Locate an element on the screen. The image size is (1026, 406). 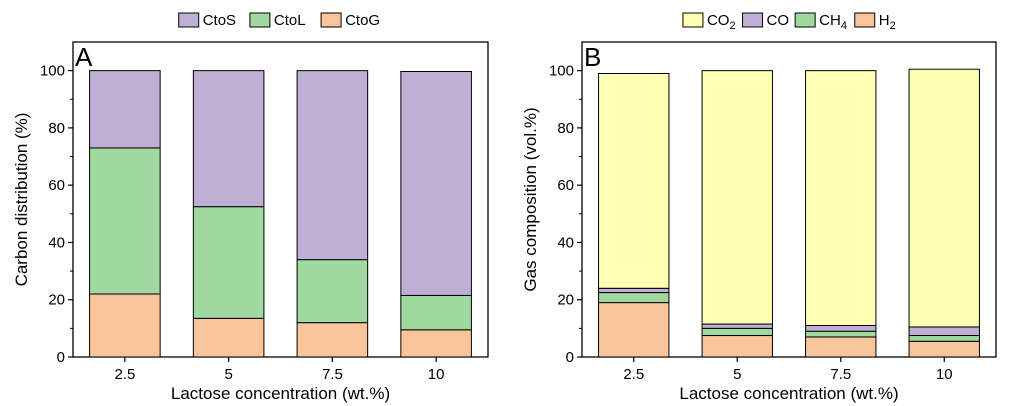
legend-label-co: CO is located at coordinates (778, 20).